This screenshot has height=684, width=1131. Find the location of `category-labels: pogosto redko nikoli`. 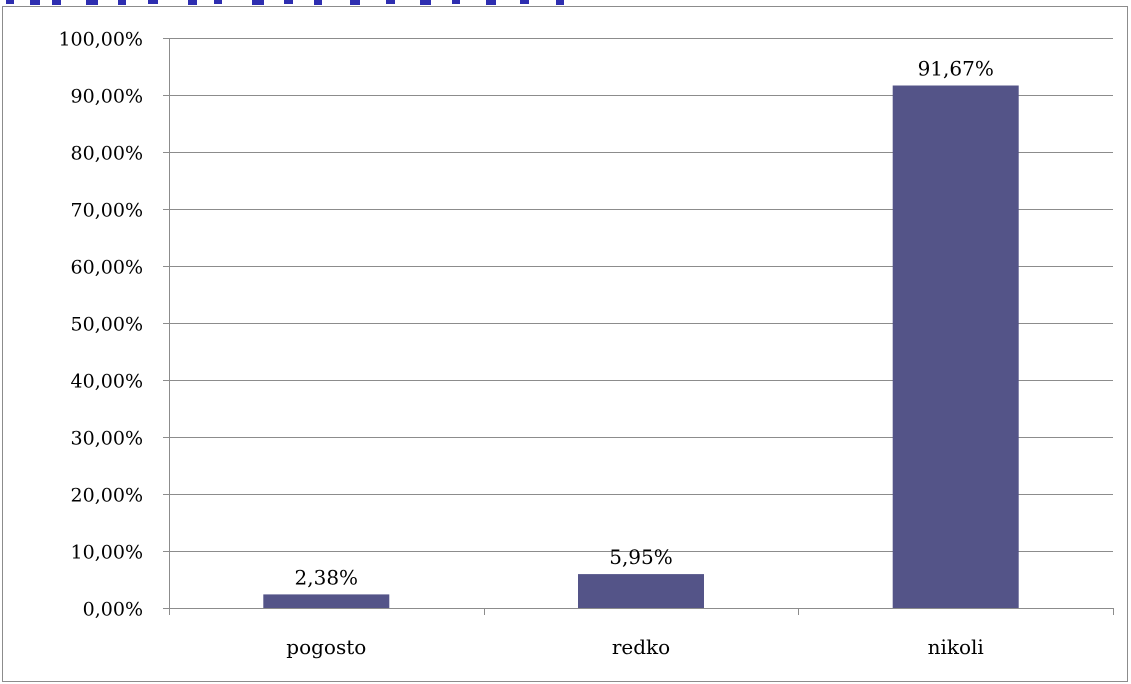

category-labels: pogosto redko nikoli is located at coordinates (635, 647).